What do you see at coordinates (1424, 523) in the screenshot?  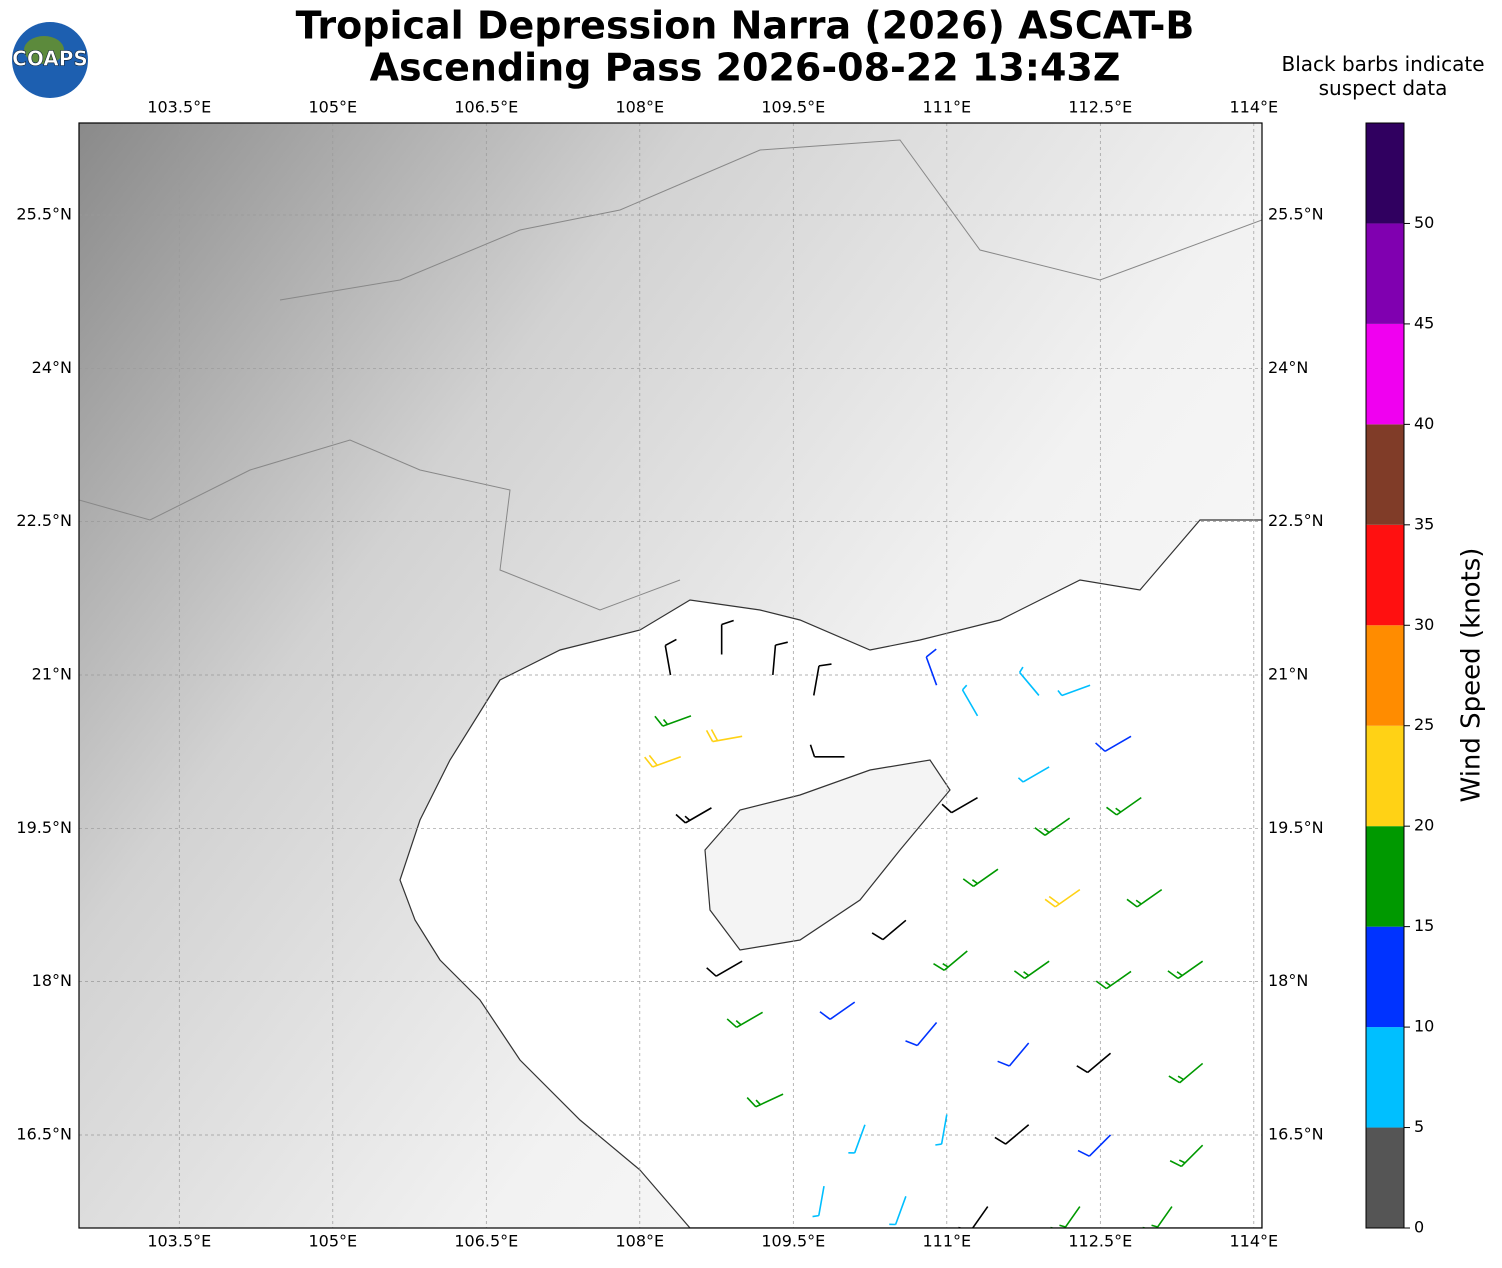 I see `colorbar-tick-label: 35` at bounding box center [1424, 523].